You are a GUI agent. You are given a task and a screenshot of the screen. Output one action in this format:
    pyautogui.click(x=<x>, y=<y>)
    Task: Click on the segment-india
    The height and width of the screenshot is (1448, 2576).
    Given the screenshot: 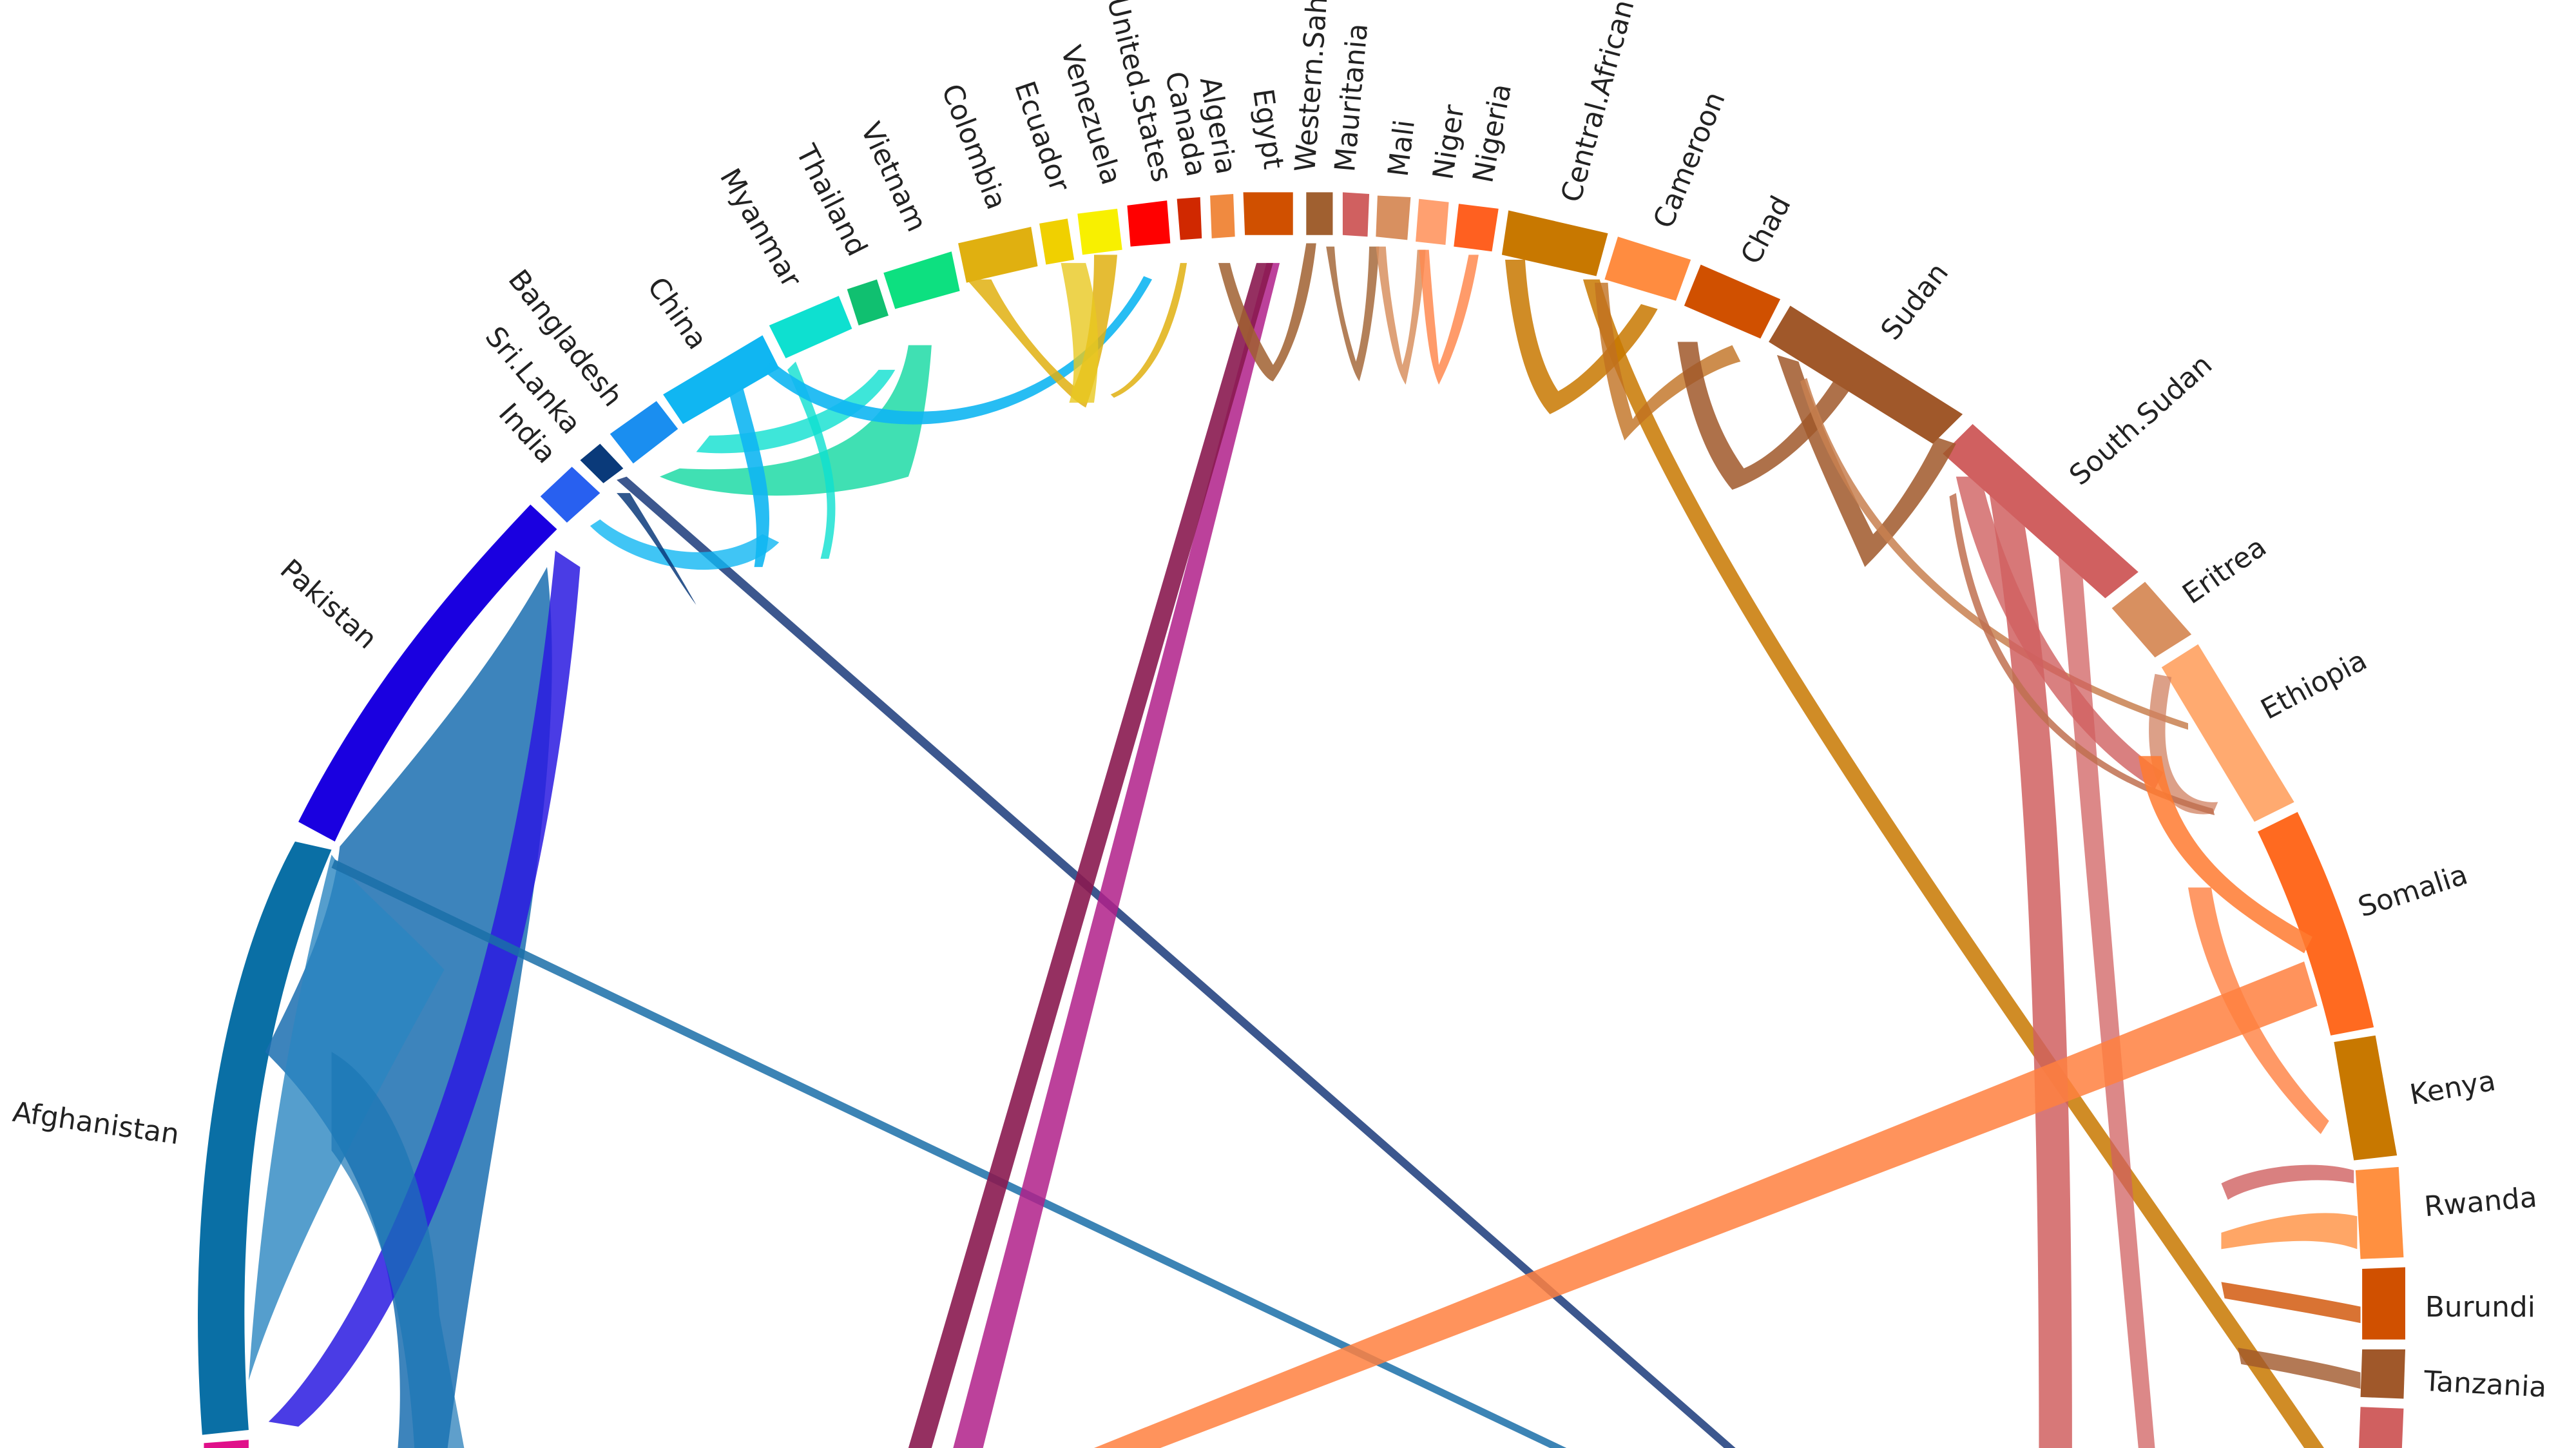 What is the action you would take?
    pyautogui.click(x=570, y=495)
    